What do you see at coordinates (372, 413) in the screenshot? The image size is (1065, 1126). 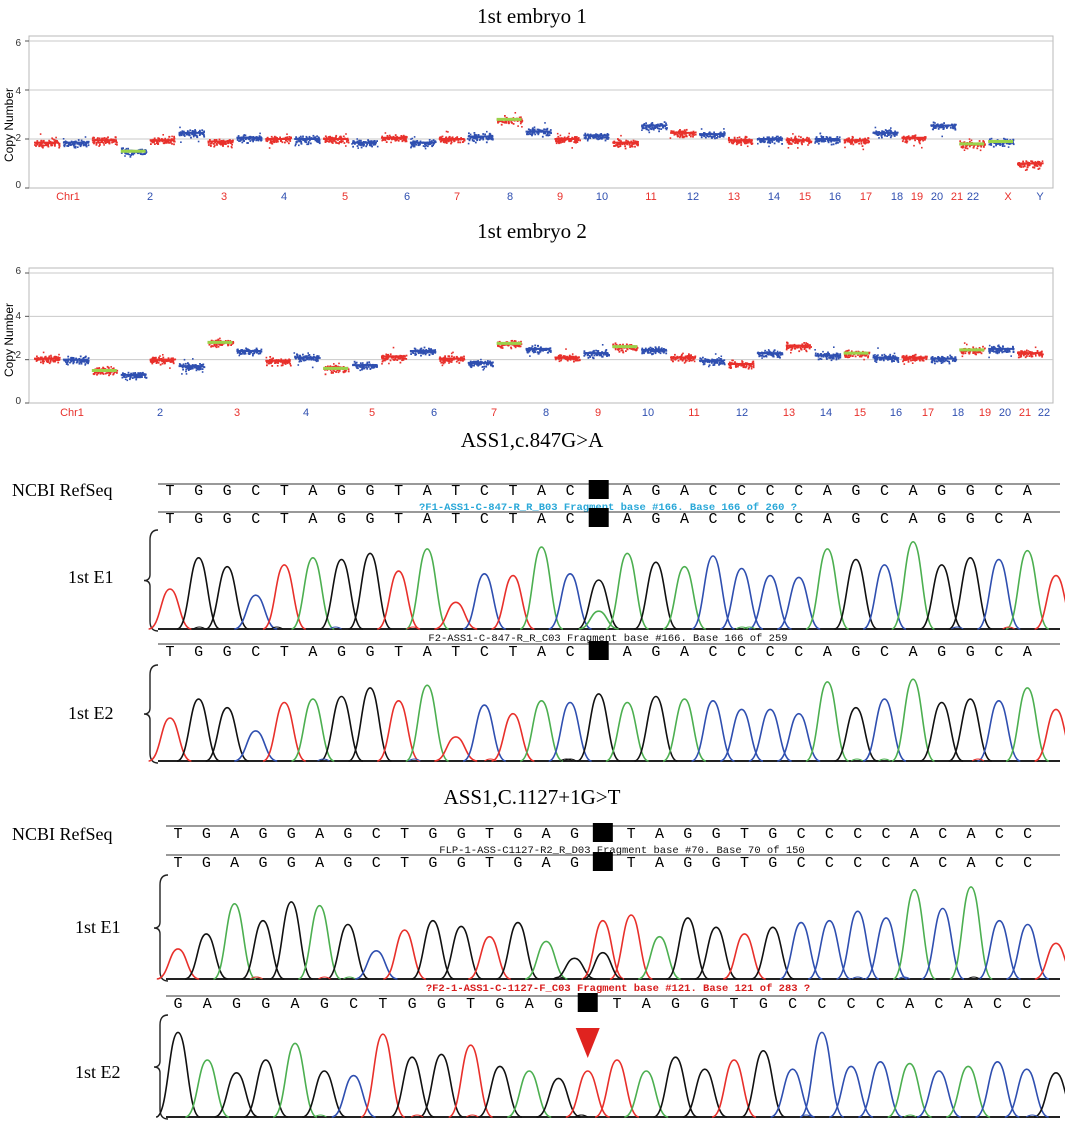 I see `chromosome-label: 5` at bounding box center [372, 413].